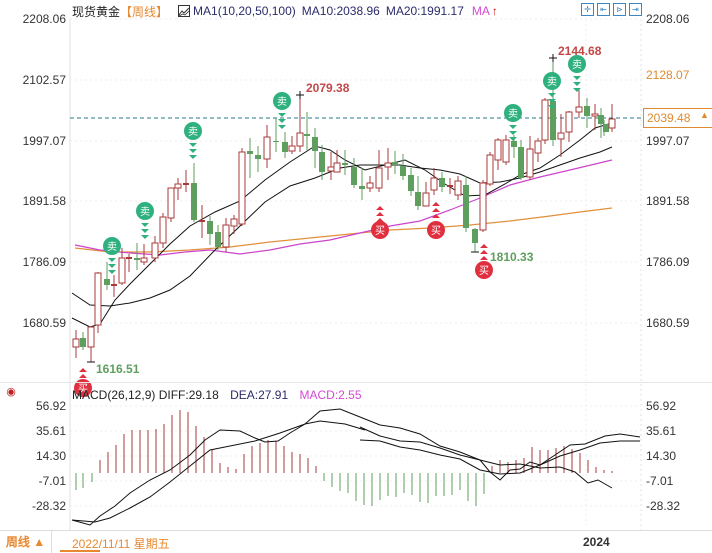  Describe the element at coordinates (11, 392) in the screenshot. I see `indicator-settings-icon: ◉` at that location.